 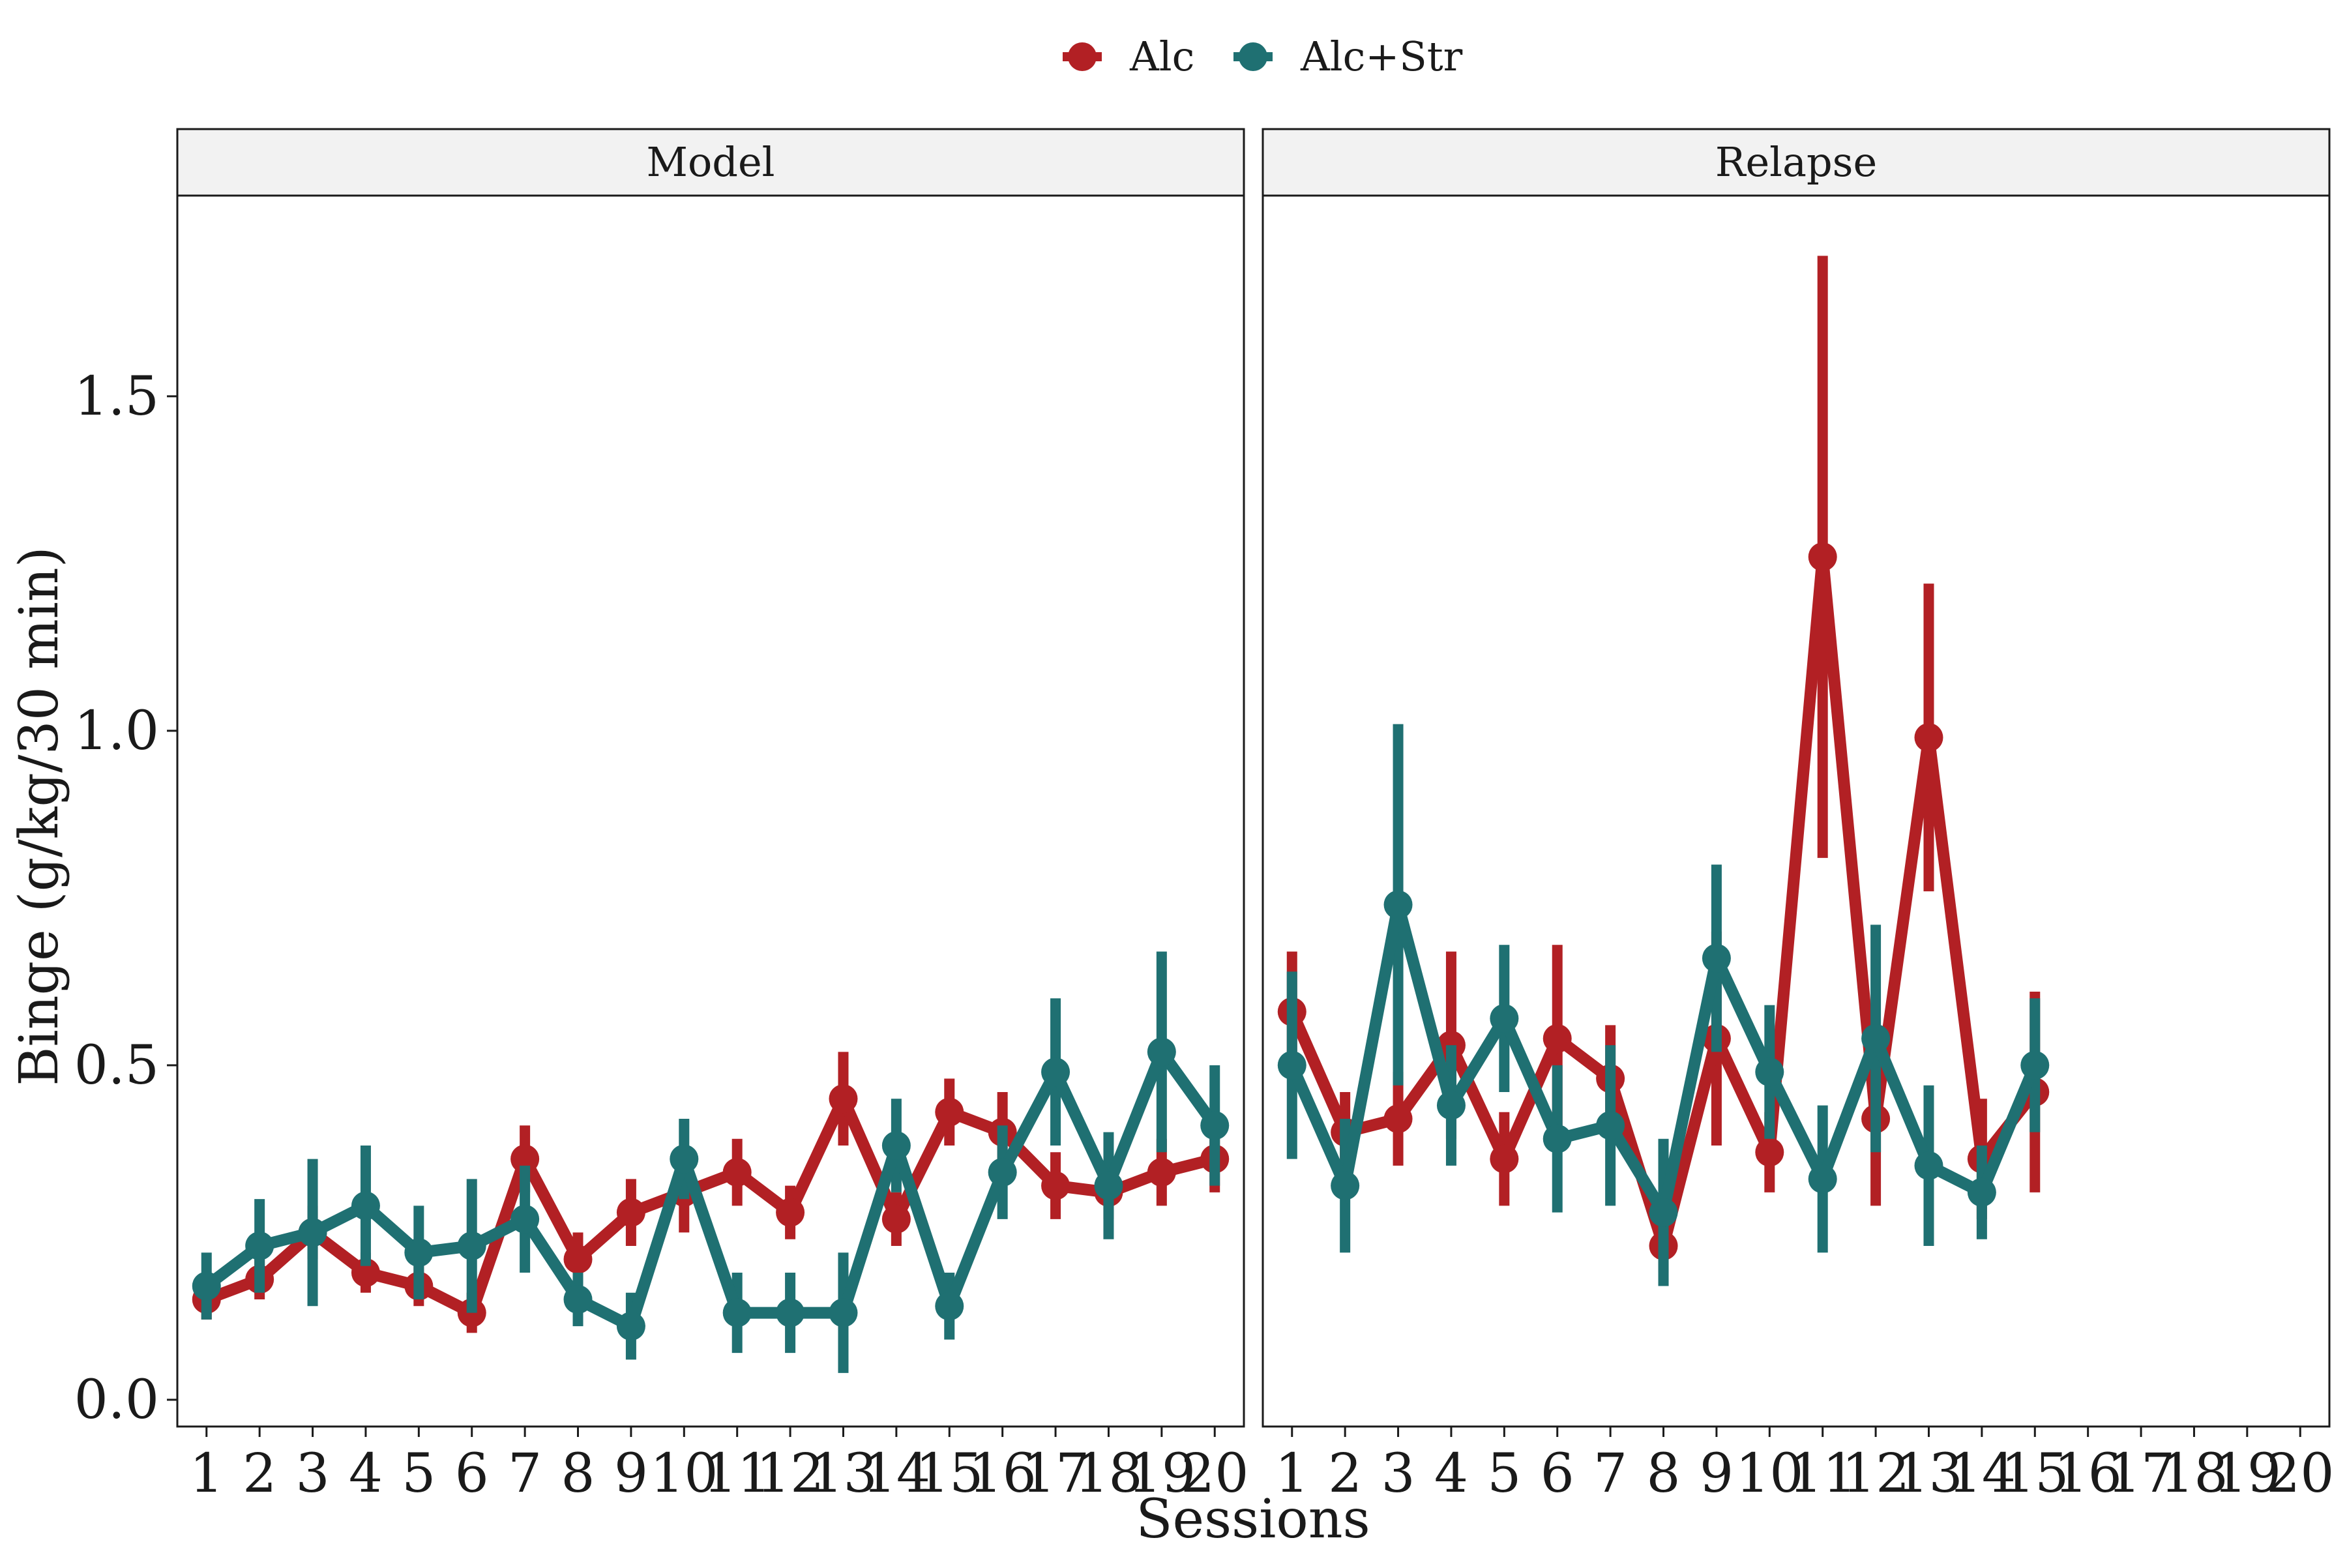 I want to click on legend: Alc Alc+Str, so click(x=1263, y=57).